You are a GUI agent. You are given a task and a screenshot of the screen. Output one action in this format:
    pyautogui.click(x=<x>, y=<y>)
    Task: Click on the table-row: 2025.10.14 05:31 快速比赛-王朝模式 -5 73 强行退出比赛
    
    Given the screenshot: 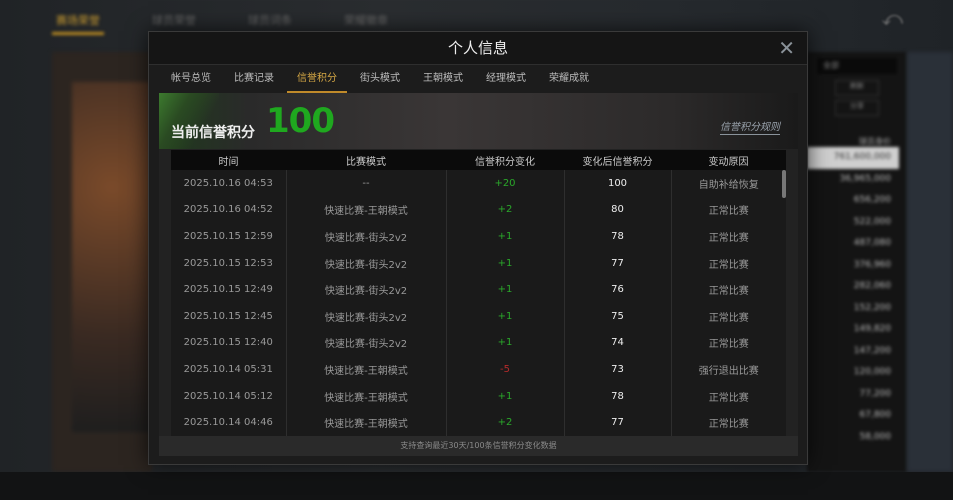 What is the action you would take?
    pyautogui.click(x=478, y=369)
    